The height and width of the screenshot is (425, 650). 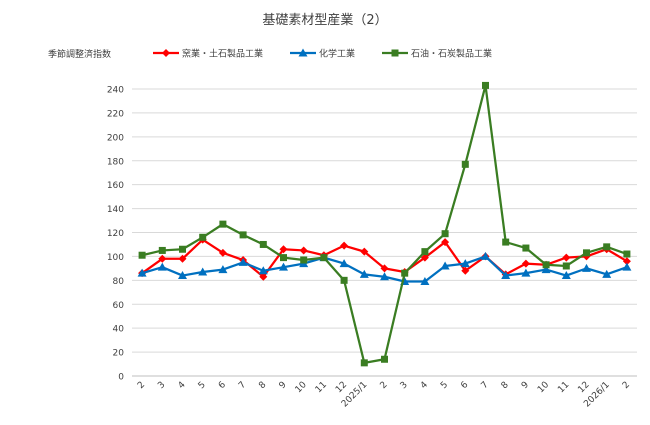 What do you see at coordinates (119, 306) in the screenshot?
I see `y-tick-label: 60` at bounding box center [119, 306].